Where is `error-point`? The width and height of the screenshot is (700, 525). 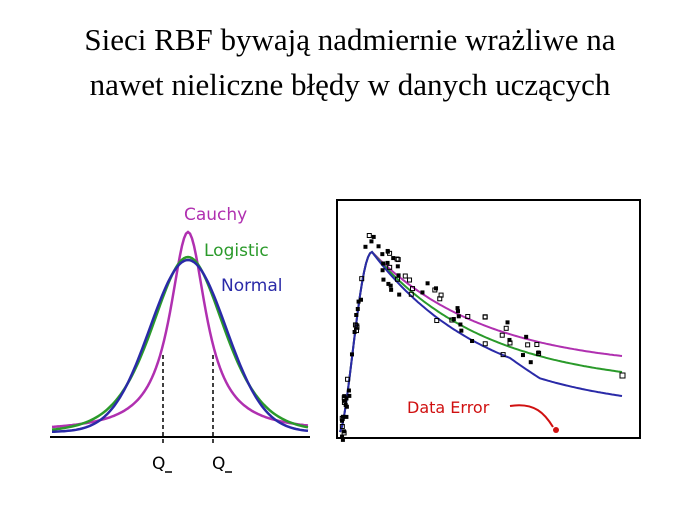 error-point is located at coordinates (556, 430).